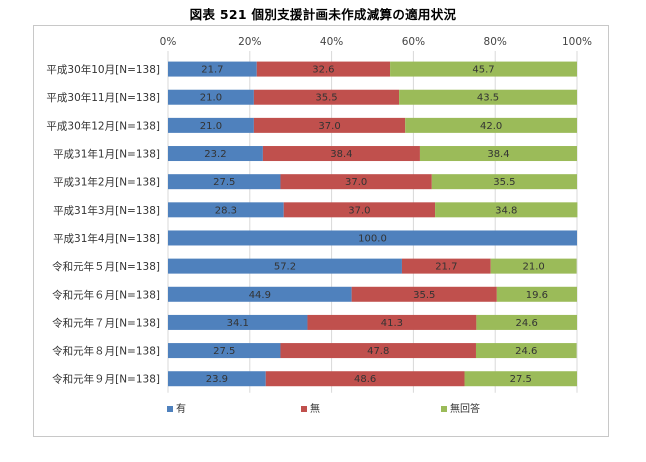  What do you see at coordinates (106, 294) in the screenshot?
I see `category-label: 令和元年６月[N=138]` at bounding box center [106, 294].